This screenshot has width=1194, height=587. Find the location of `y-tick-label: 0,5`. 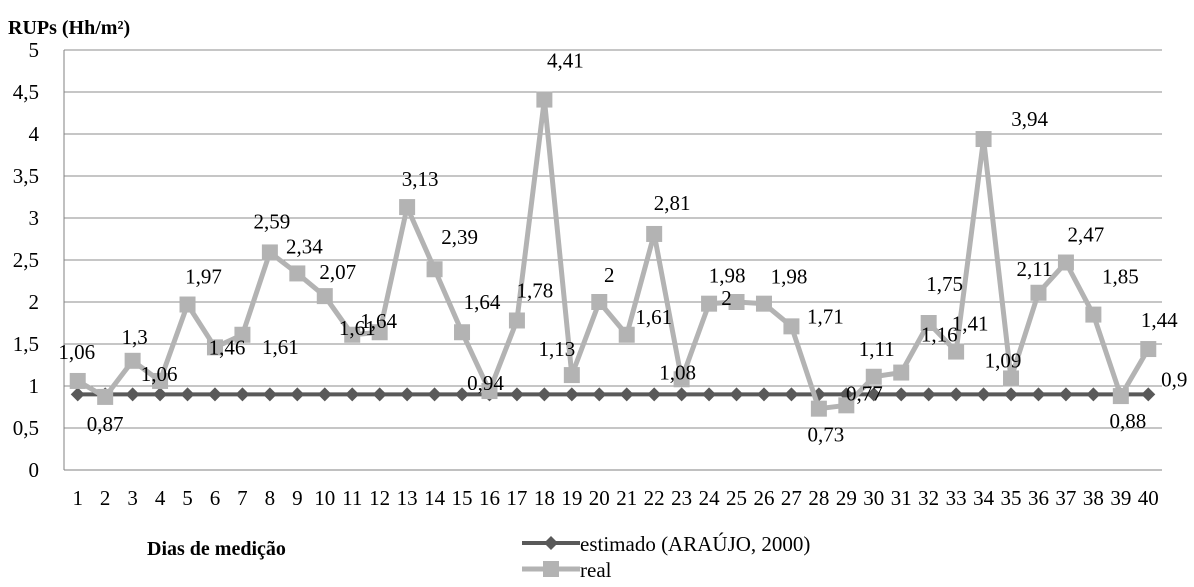

y-tick-label: 0,5 is located at coordinates (26, 428).